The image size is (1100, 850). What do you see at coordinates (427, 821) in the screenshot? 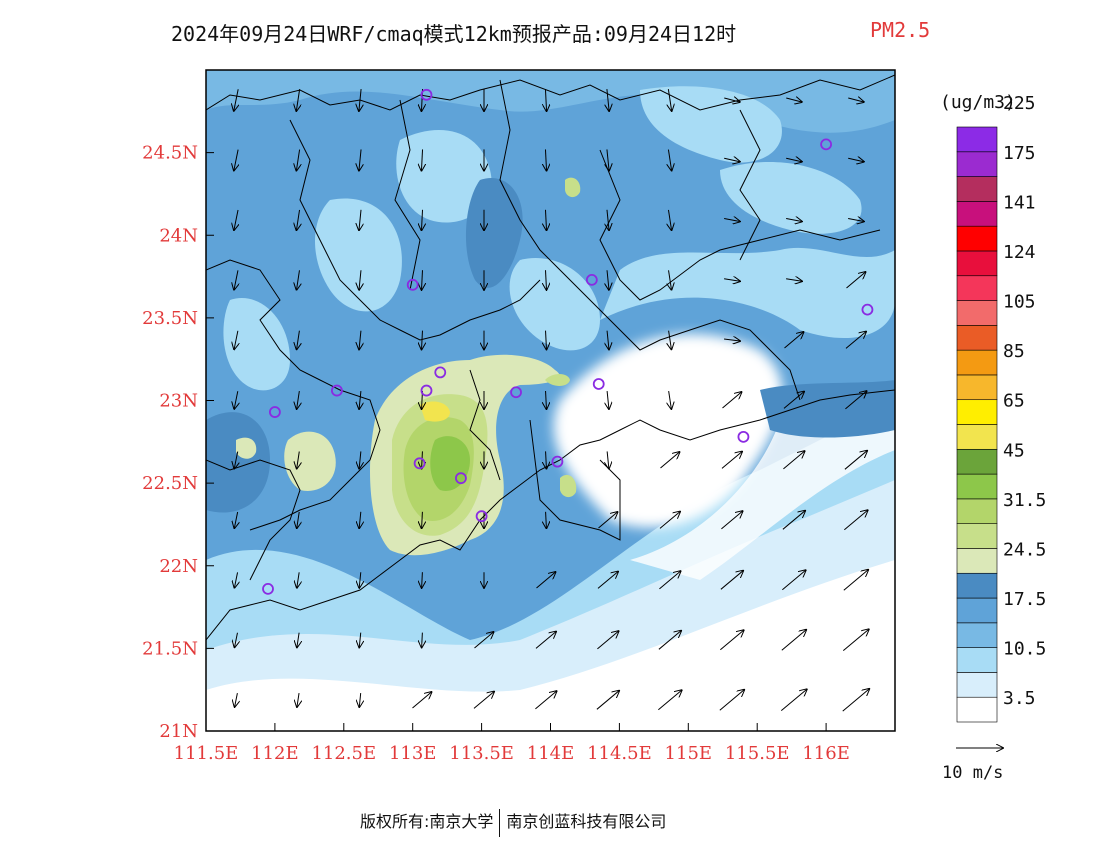
I see `copyright-text: 版权所有:南京大学` at bounding box center [427, 821].